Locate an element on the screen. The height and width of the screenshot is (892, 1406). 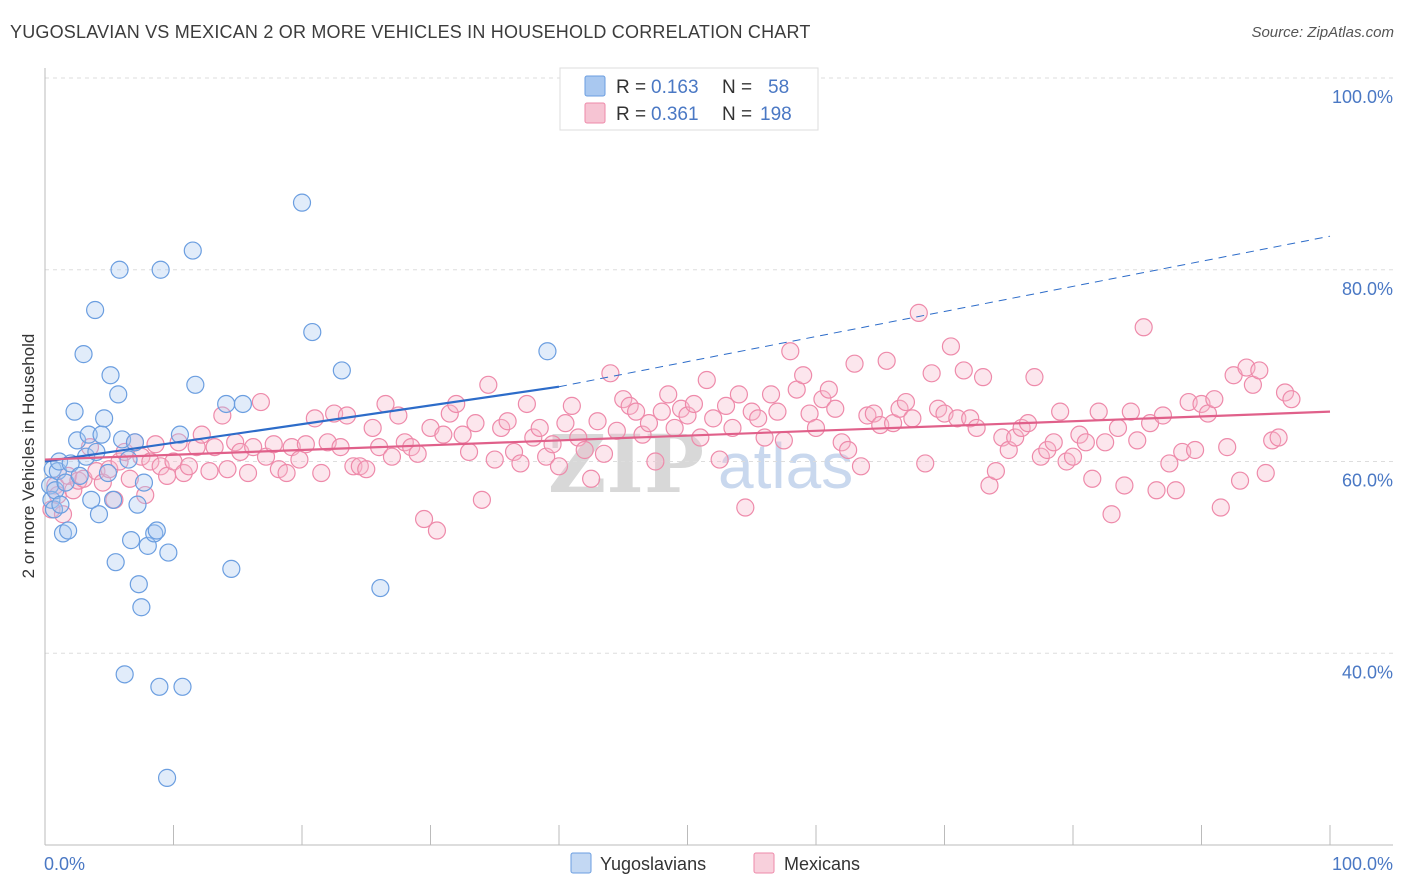
x-tick-labels: 0.0% 100.0% is located at coordinates (718, 864).